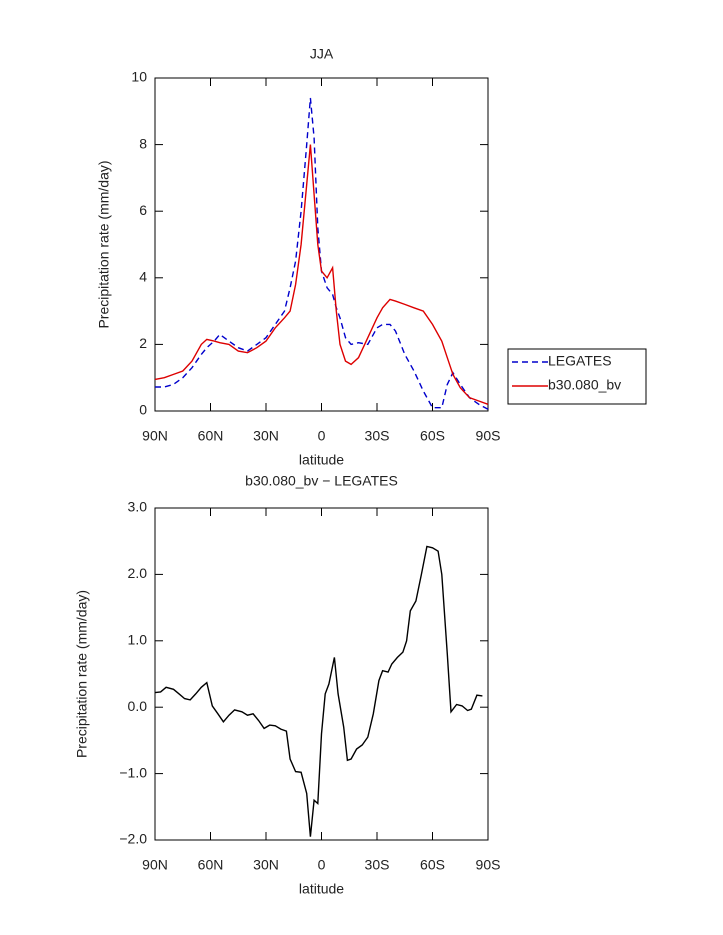 The height and width of the screenshot is (935, 723). I want to click on chart-title: b30.080_bv − LEGATES, so click(321, 481).